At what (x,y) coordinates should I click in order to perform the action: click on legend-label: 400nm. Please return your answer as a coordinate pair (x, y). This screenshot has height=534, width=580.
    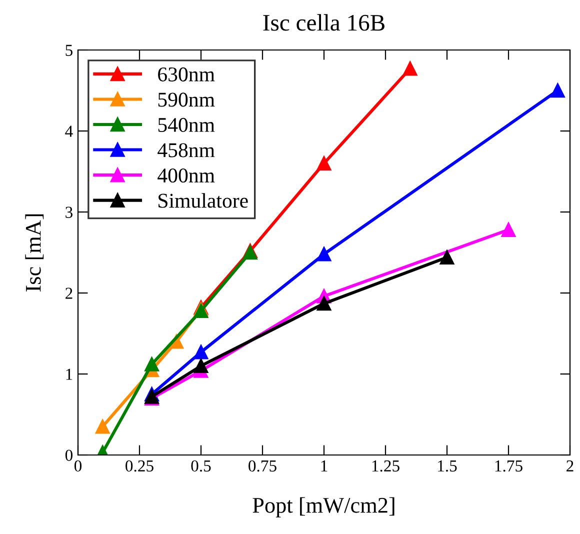
    Looking at the image, I should click on (186, 175).